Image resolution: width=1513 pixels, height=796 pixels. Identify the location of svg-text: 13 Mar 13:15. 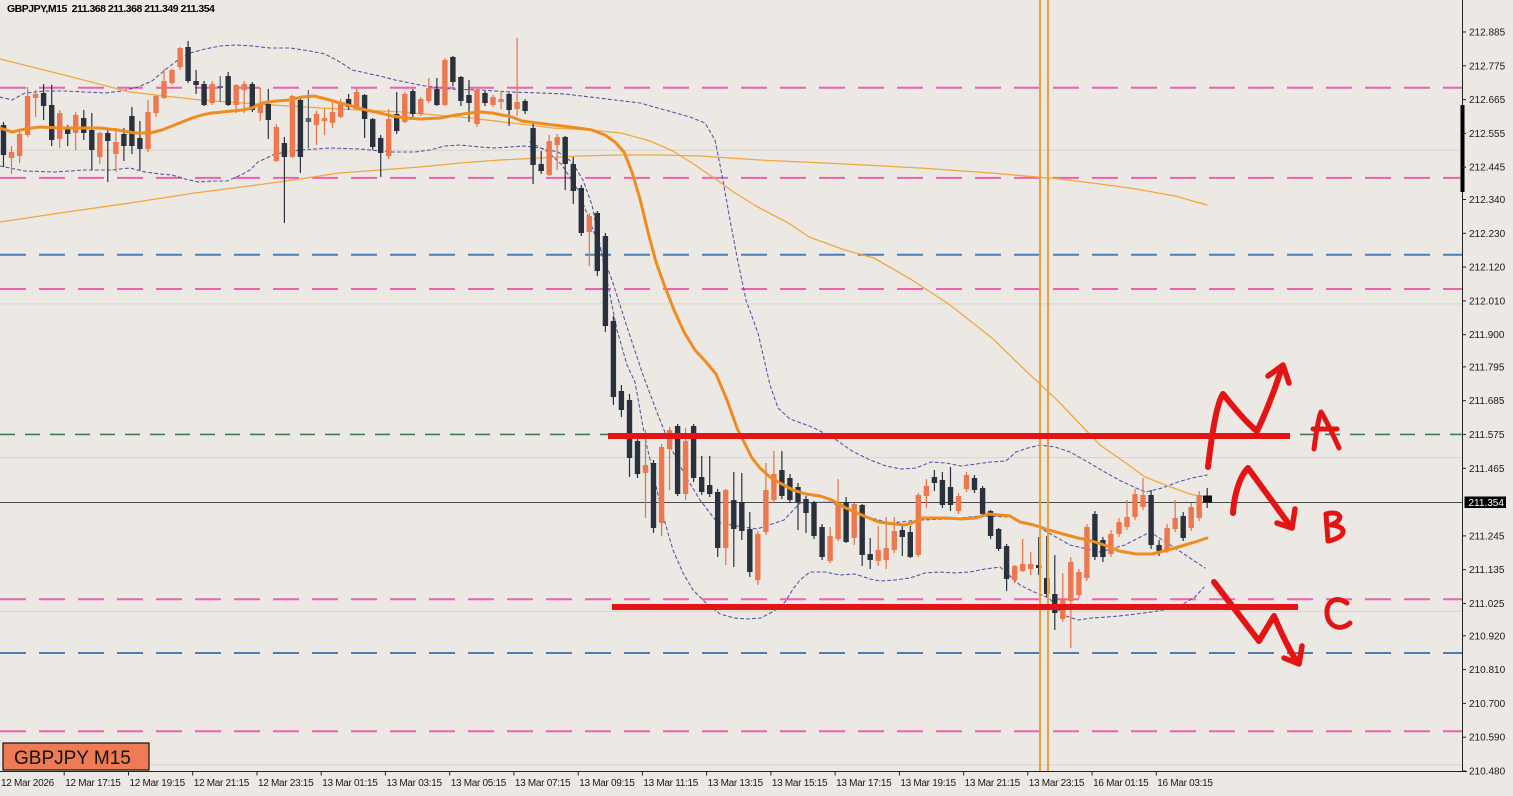
(736, 783).